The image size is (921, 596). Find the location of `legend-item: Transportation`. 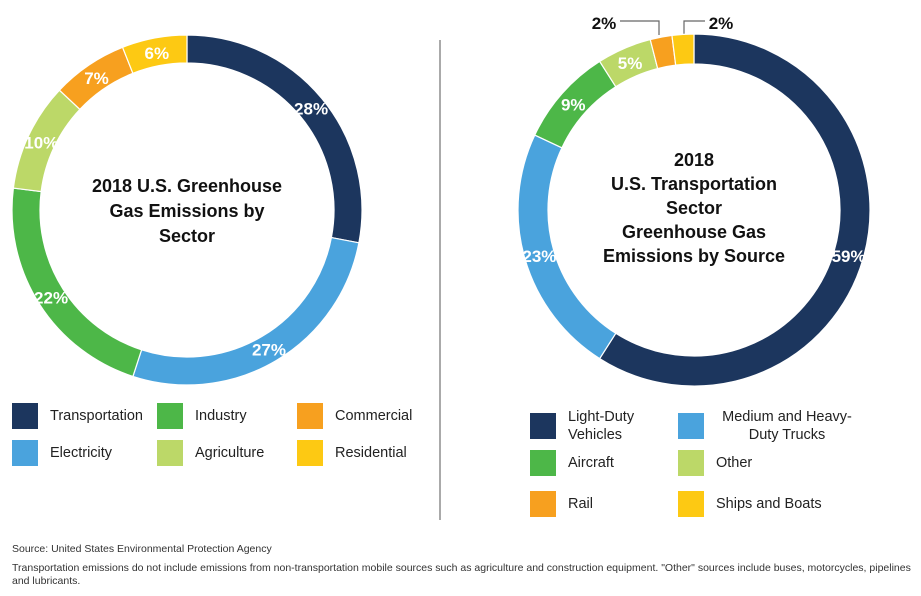

legend-item: Transportation is located at coordinates (82, 416).